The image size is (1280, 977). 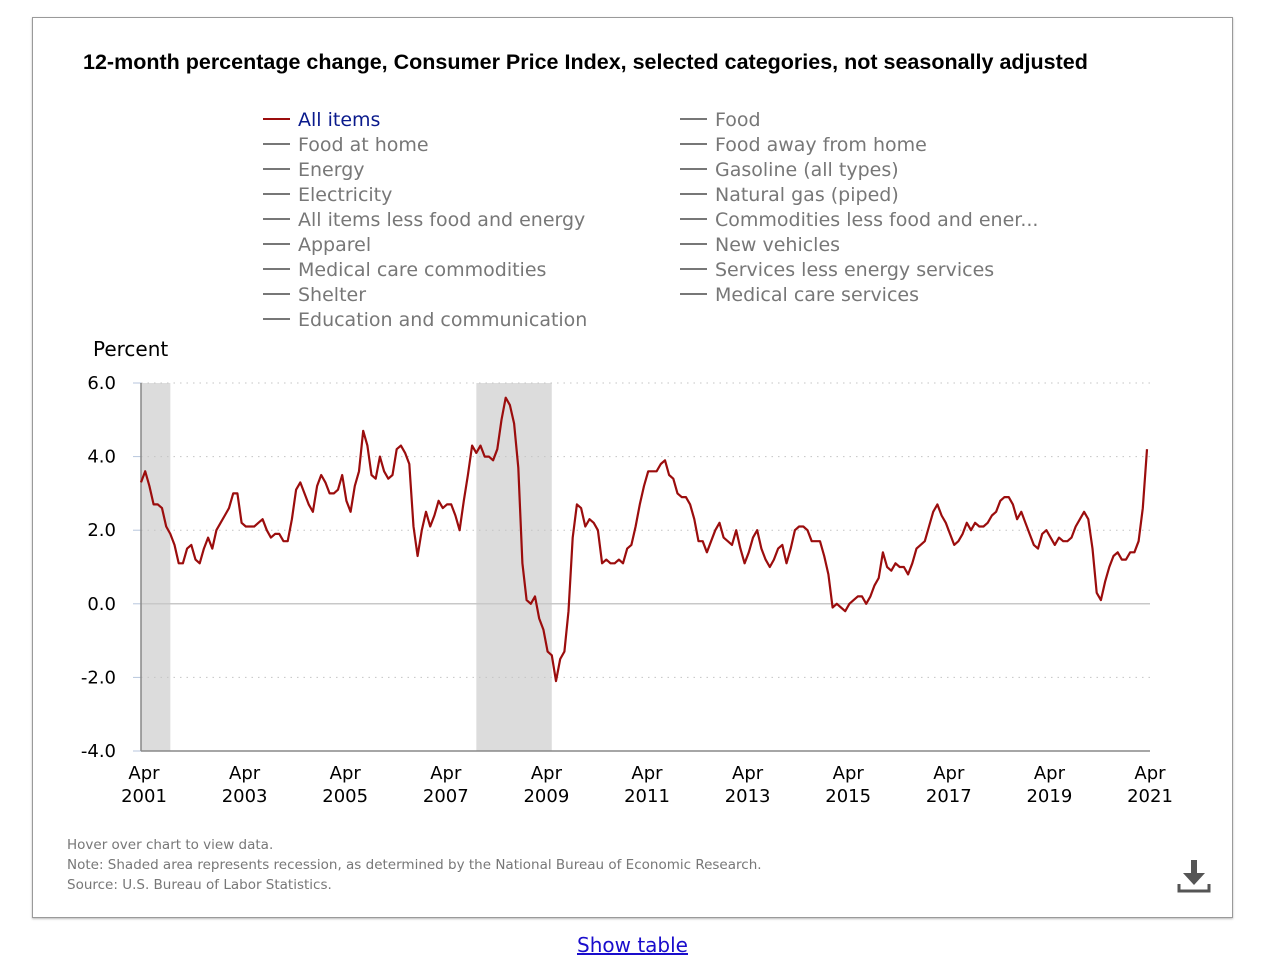 What do you see at coordinates (101, 604) in the screenshot?
I see `y-tick-label: 0.0` at bounding box center [101, 604].